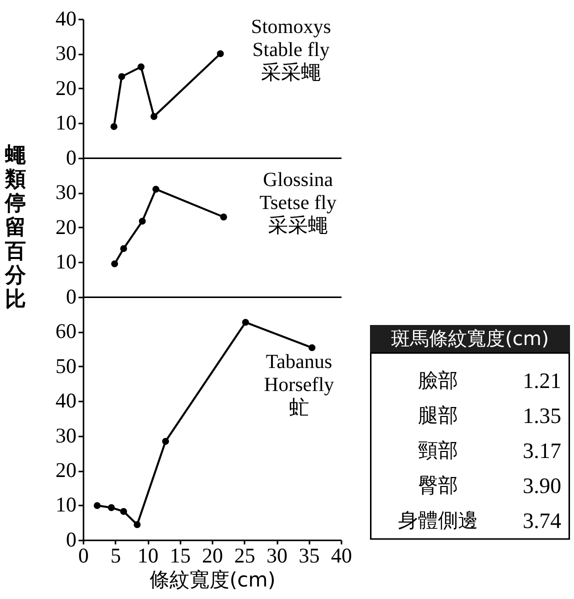 The width and height of the screenshot is (574, 599). Describe the element at coordinates (542, 485) in the screenshot. I see `text: 3.90` at that location.